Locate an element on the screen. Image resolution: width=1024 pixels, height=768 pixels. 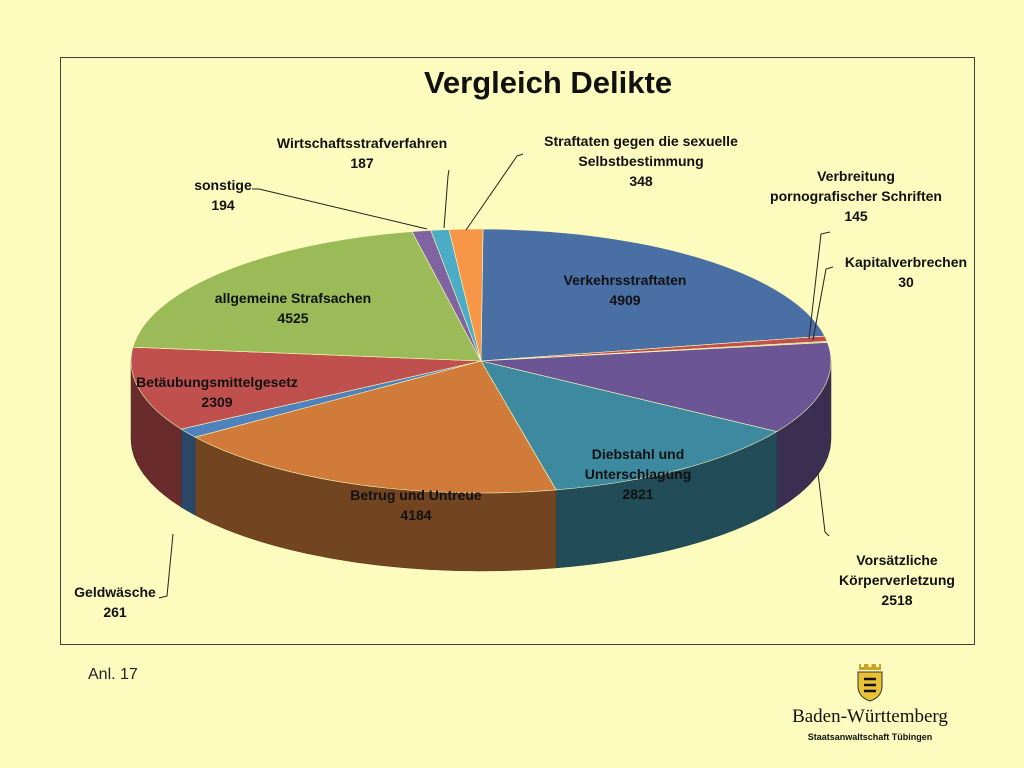
office-name: Staatsanwaltschaft Tübingen is located at coordinates (870, 737).